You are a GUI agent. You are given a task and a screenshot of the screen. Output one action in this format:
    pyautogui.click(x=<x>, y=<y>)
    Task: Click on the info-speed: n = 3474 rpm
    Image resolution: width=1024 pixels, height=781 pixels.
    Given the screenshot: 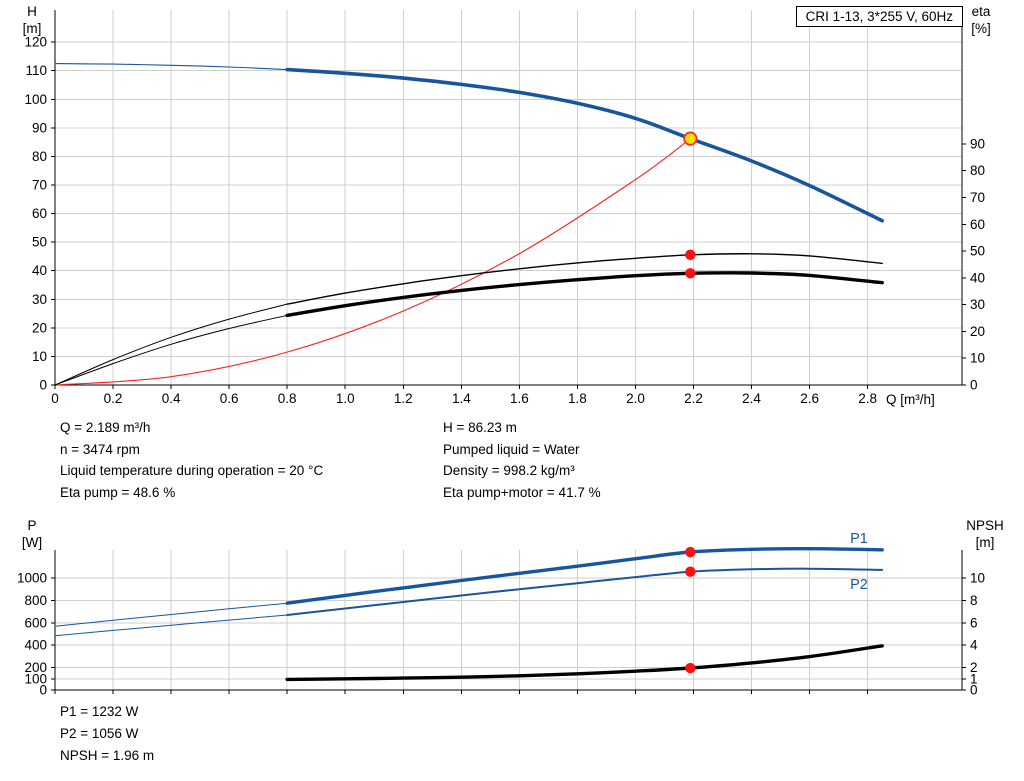 What is the action you would take?
    pyautogui.click(x=100, y=449)
    